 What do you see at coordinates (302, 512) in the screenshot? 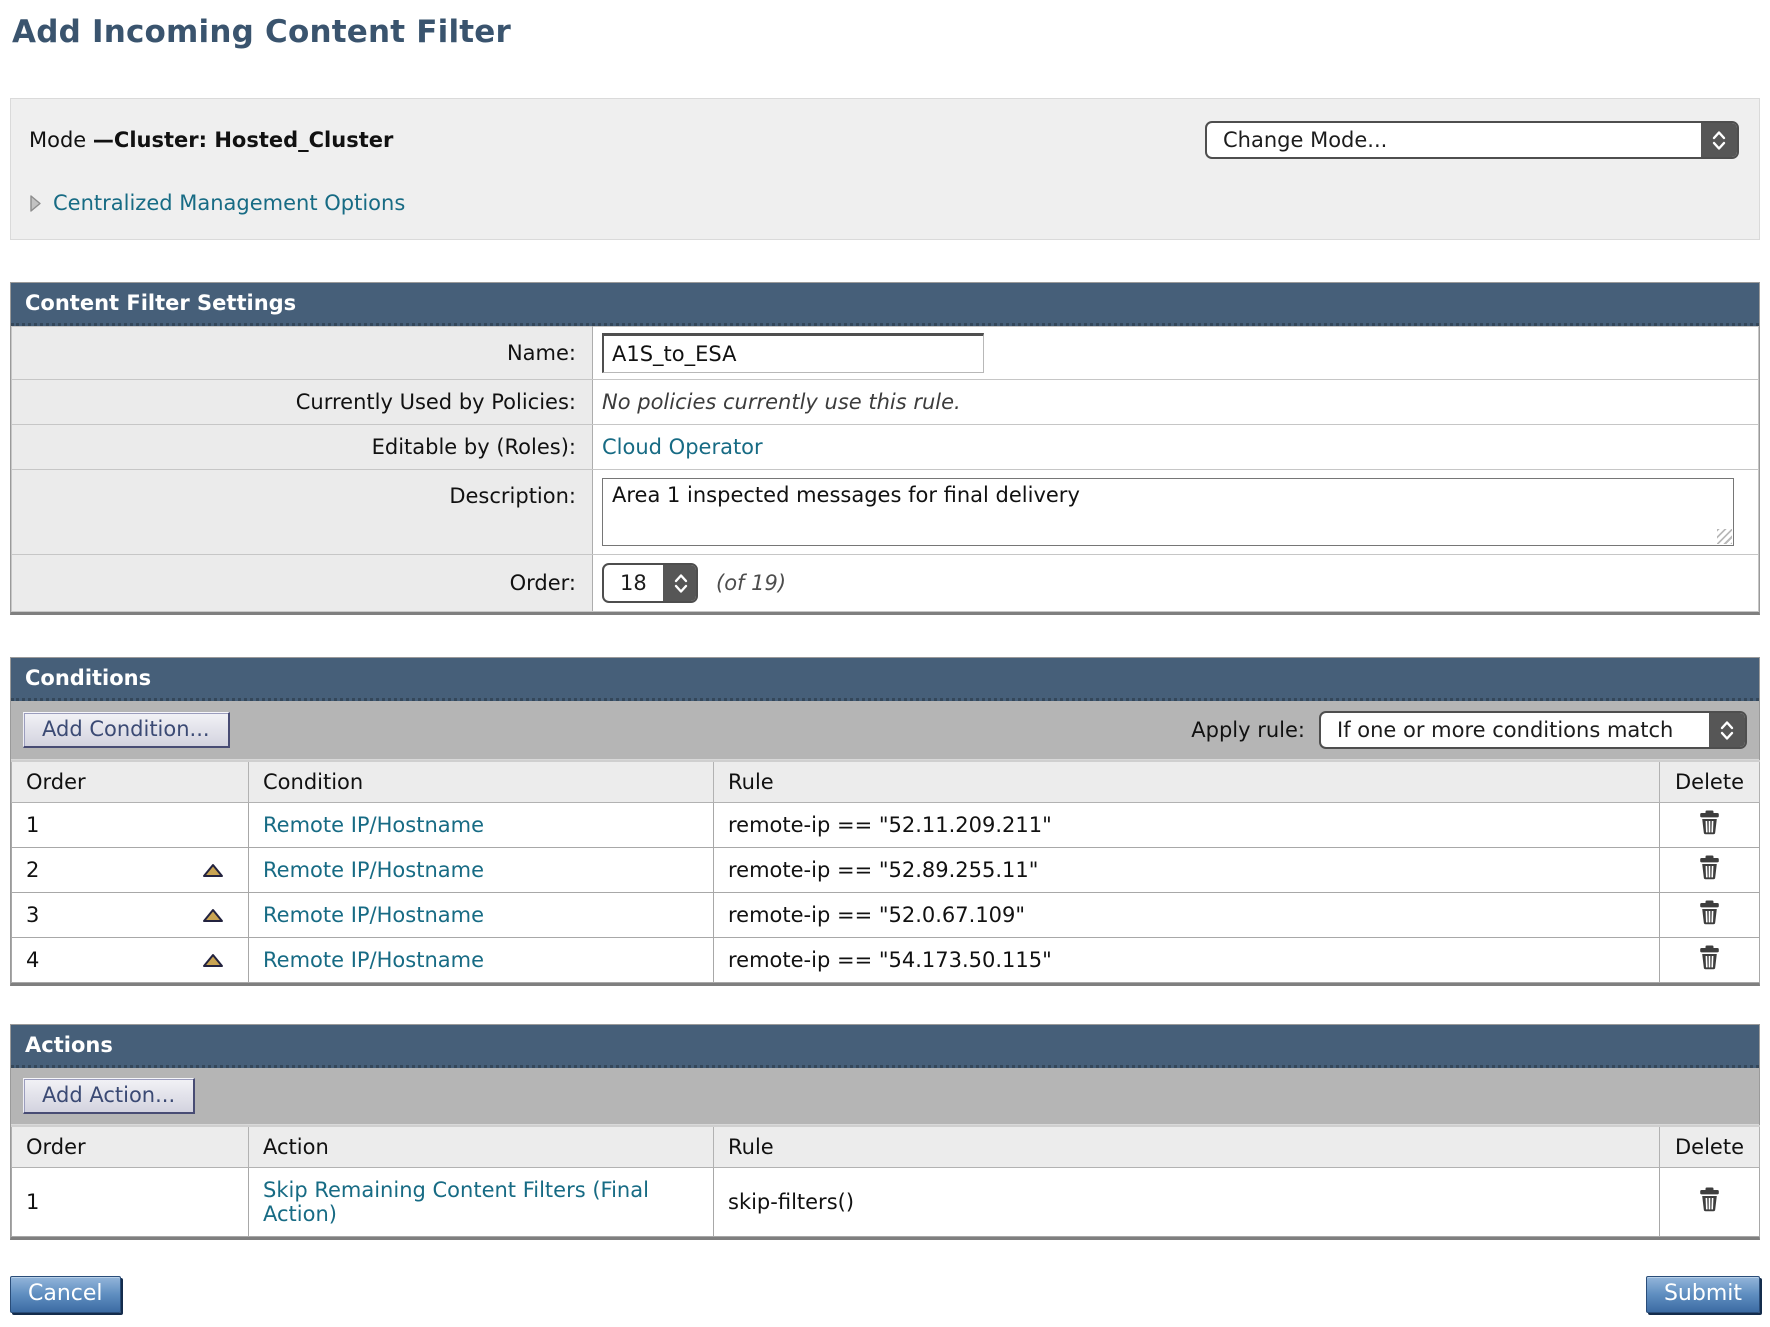
I see `description-label: Description:` at bounding box center [302, 512].